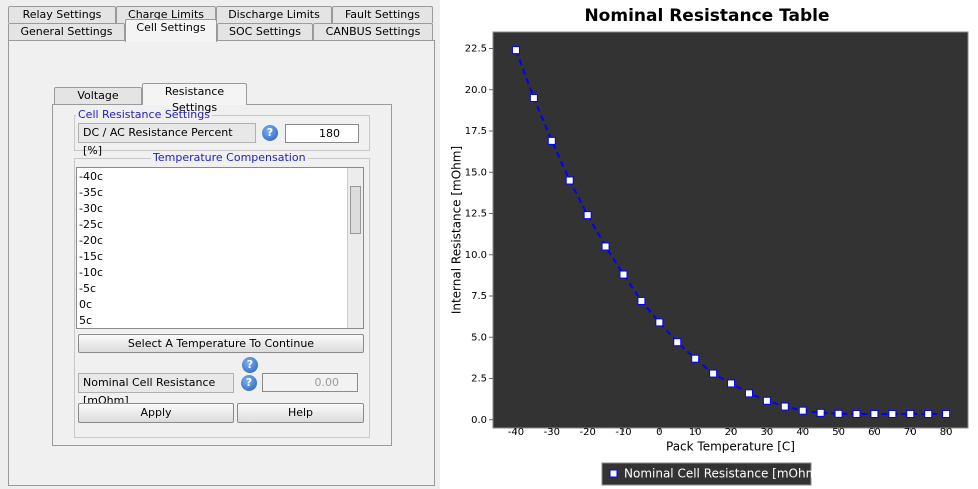 This screenshot has height=489, width=978. Describe the element at coordinates (91, 240) in the screenshot. I see `list-item: -20c` at that location.